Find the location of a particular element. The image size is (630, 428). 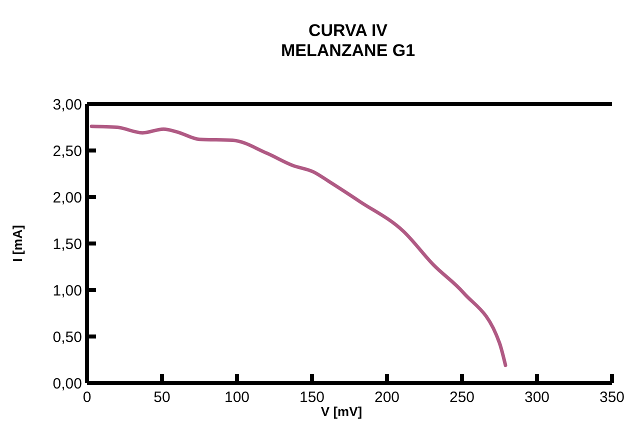

x-tick-label: 350 is located at coordinates (612, 397).